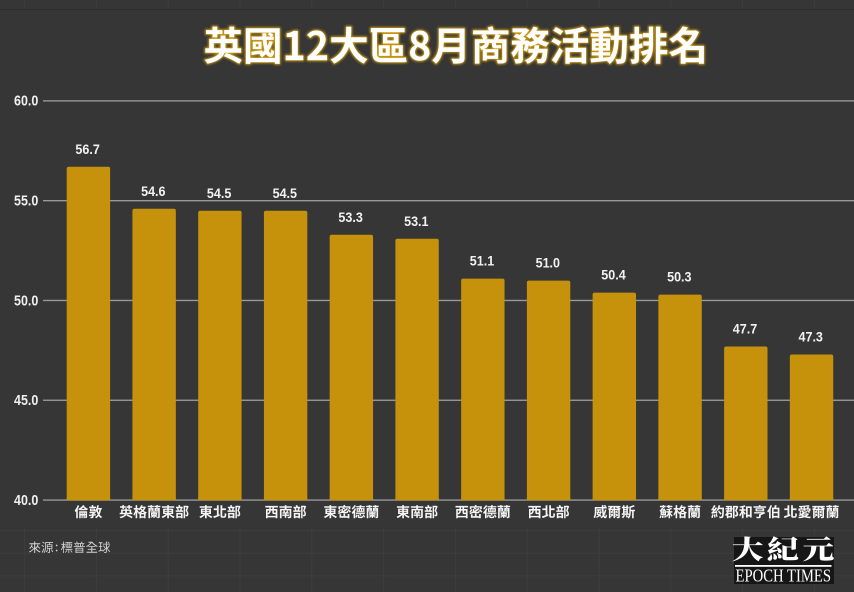  What do you see at coordinates (153, 191) in the screenshot?
I see `svg-text: 54.6` at bounding box center [153, 191].